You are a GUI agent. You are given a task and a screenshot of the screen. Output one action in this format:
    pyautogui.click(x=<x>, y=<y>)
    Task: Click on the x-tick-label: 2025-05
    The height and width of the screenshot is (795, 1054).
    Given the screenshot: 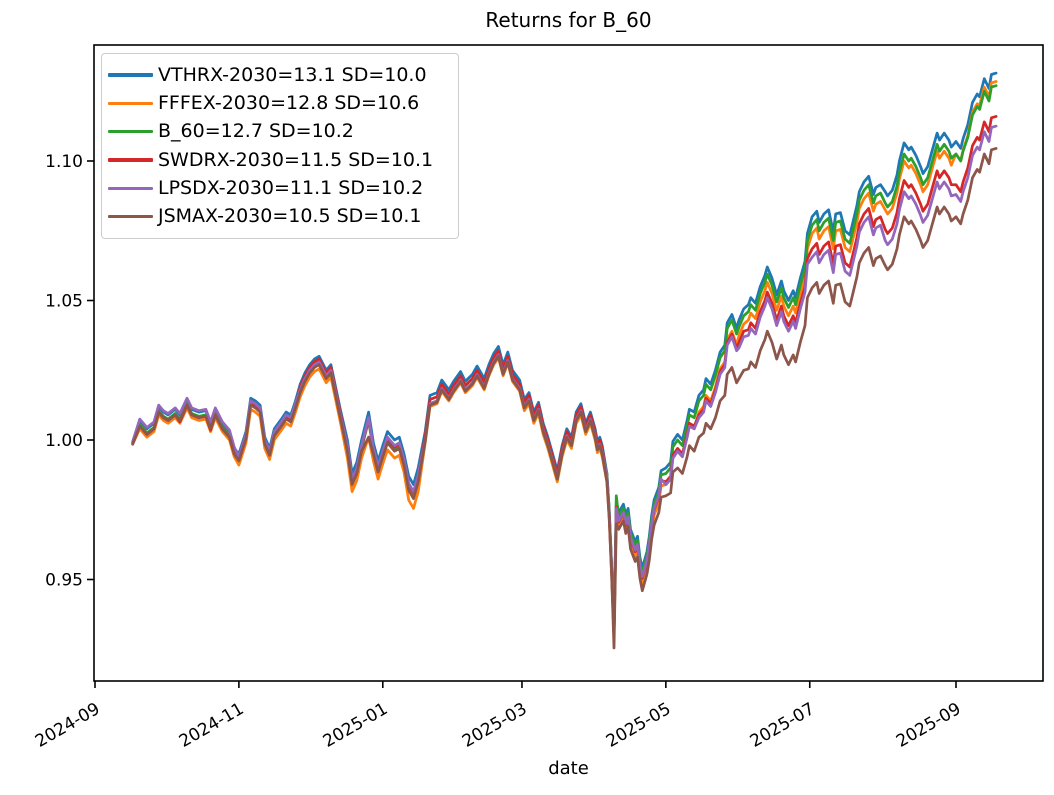 What is the action you would take?
    pyautogui.click(x=639, y=725)
    